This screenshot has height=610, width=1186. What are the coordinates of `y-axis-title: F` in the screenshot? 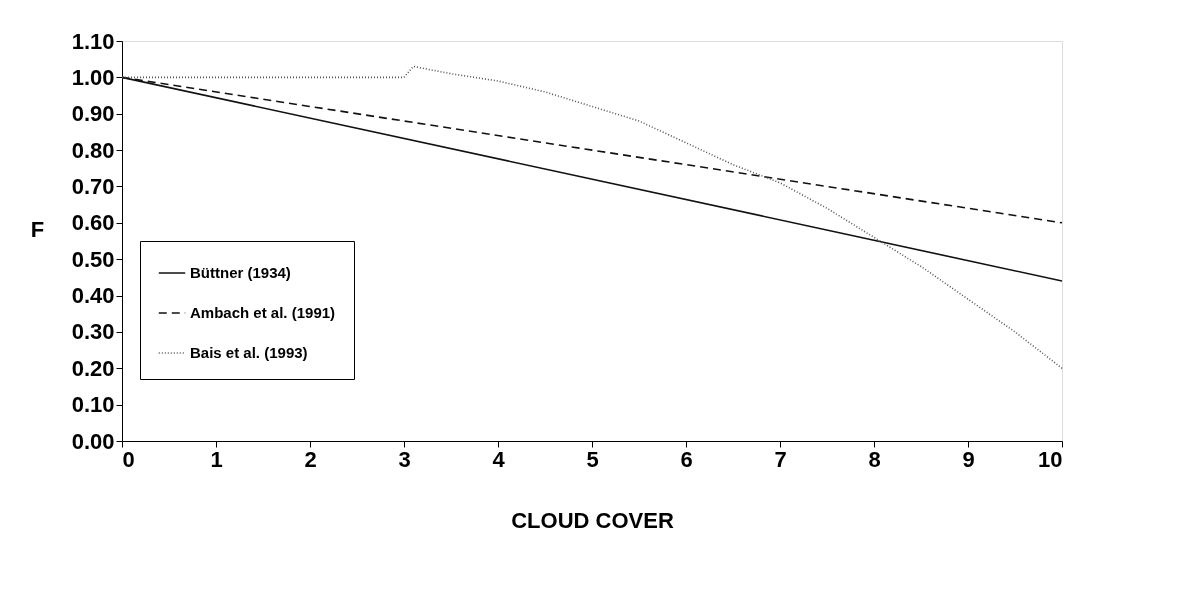 It's located at (37, 229).